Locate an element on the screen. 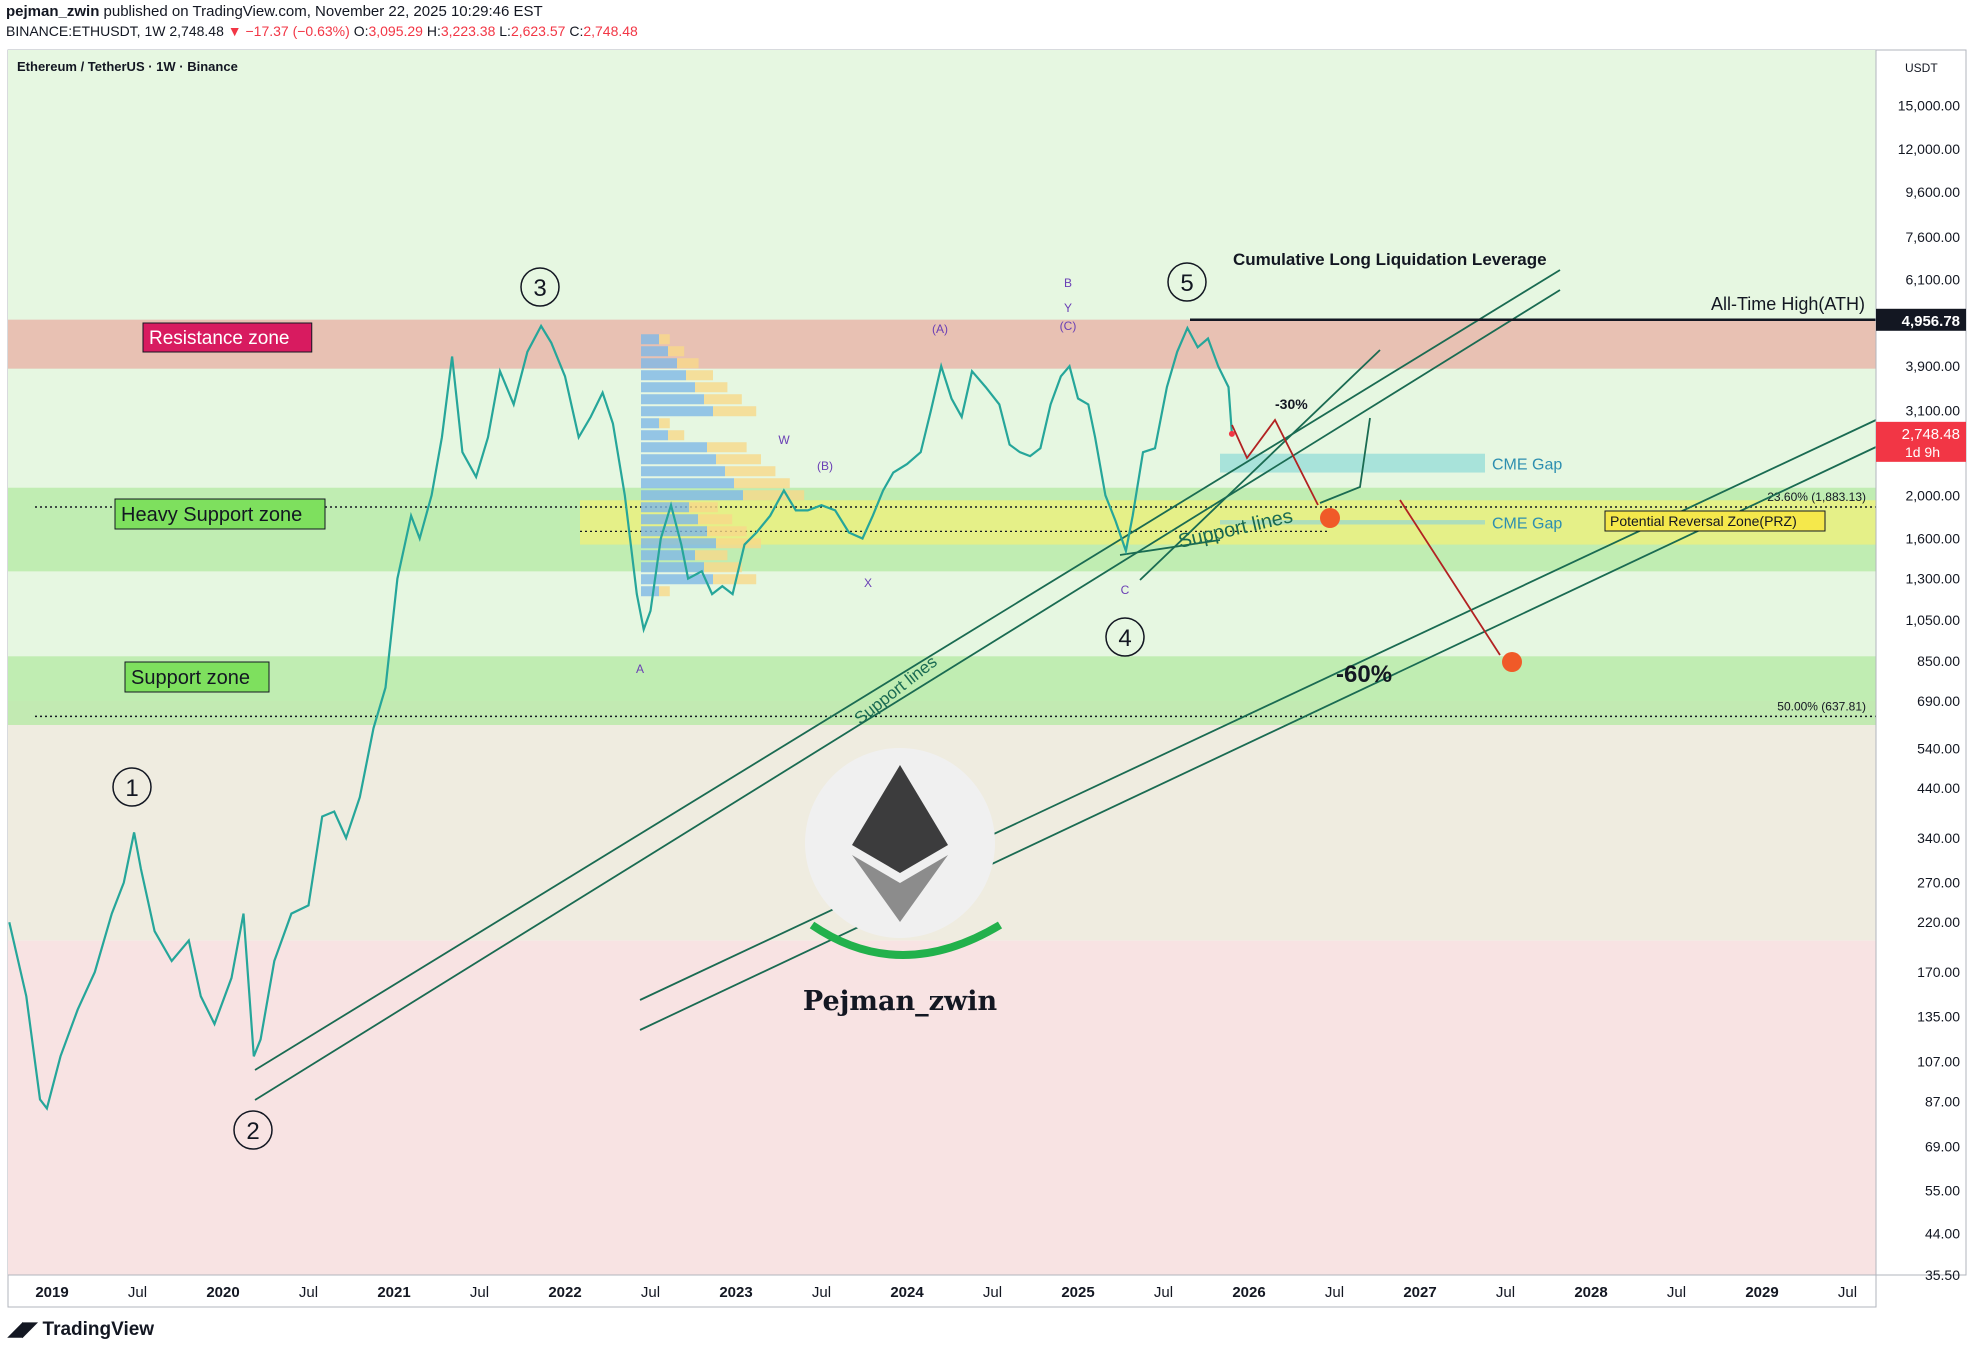  price-axis-tick: 540.00 is located at coordinates (1938, 749).